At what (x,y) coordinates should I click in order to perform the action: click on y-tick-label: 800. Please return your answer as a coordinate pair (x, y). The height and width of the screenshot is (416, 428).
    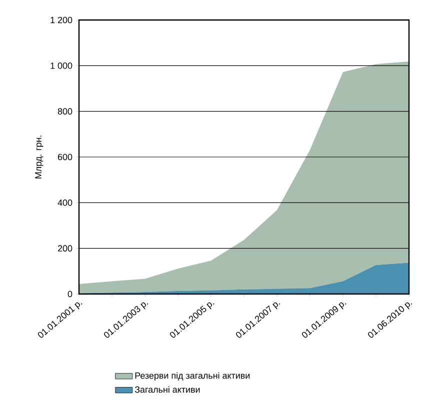
    Looking at the image, I should click on (65, 111).